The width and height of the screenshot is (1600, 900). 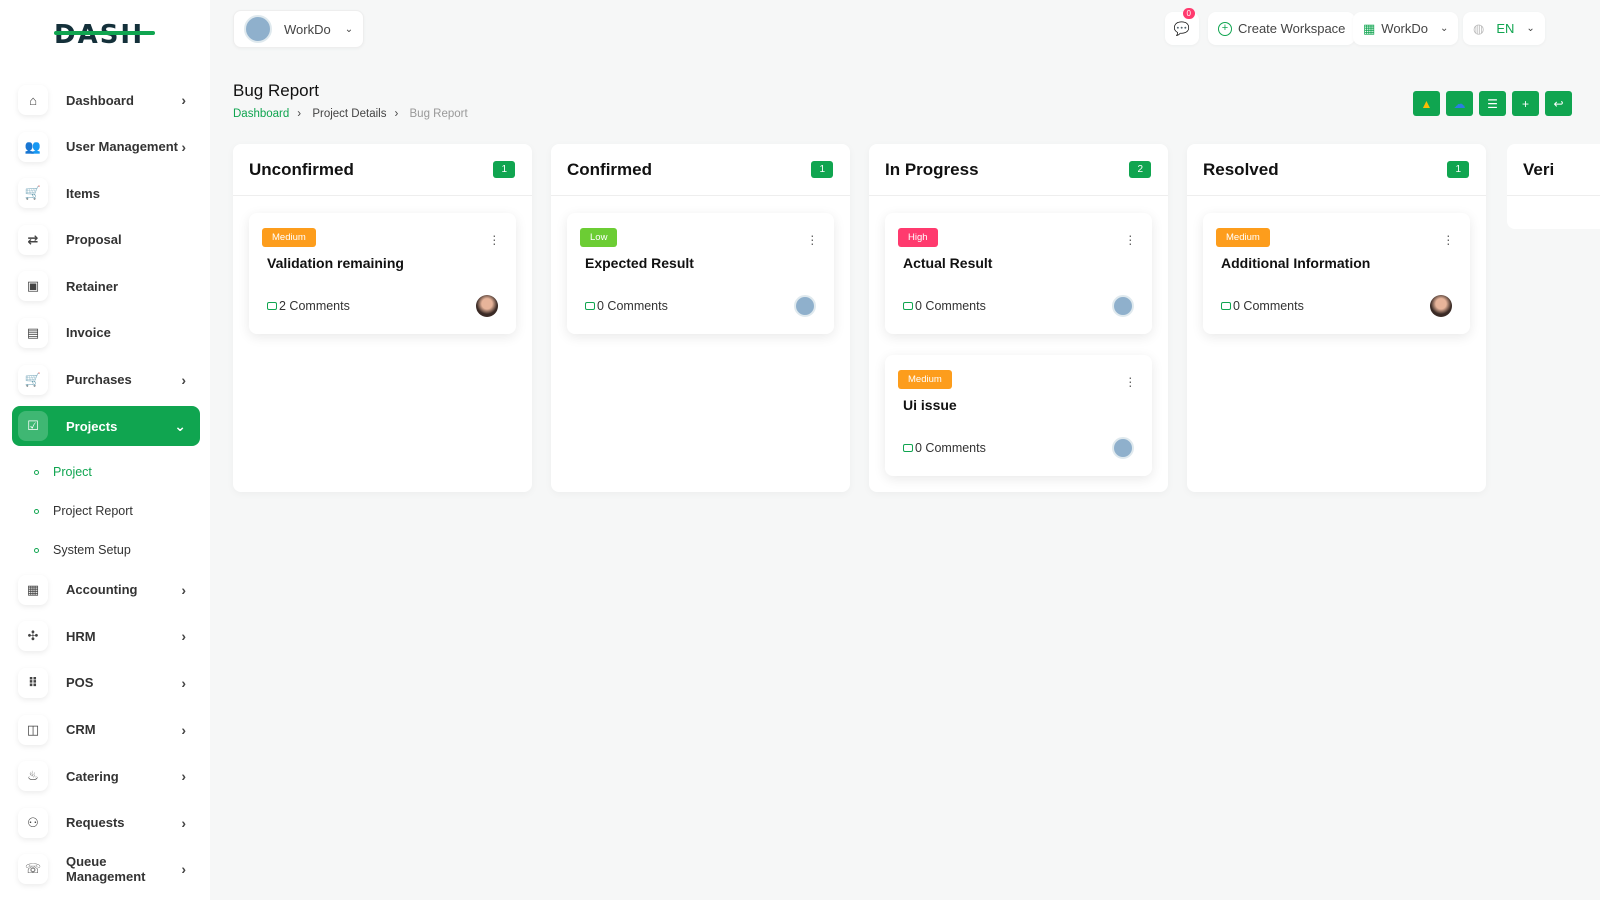 I want to click on sidebar-subitem-label: Project, so click(x=72, y=472).